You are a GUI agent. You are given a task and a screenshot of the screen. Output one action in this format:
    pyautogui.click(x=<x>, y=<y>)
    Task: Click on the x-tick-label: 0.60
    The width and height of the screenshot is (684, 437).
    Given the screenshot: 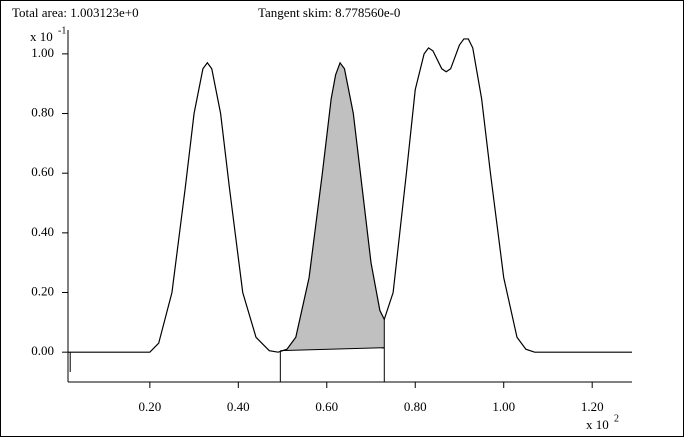 What is the action you would take?
    pyautogui.click(x=326, y=406)
    